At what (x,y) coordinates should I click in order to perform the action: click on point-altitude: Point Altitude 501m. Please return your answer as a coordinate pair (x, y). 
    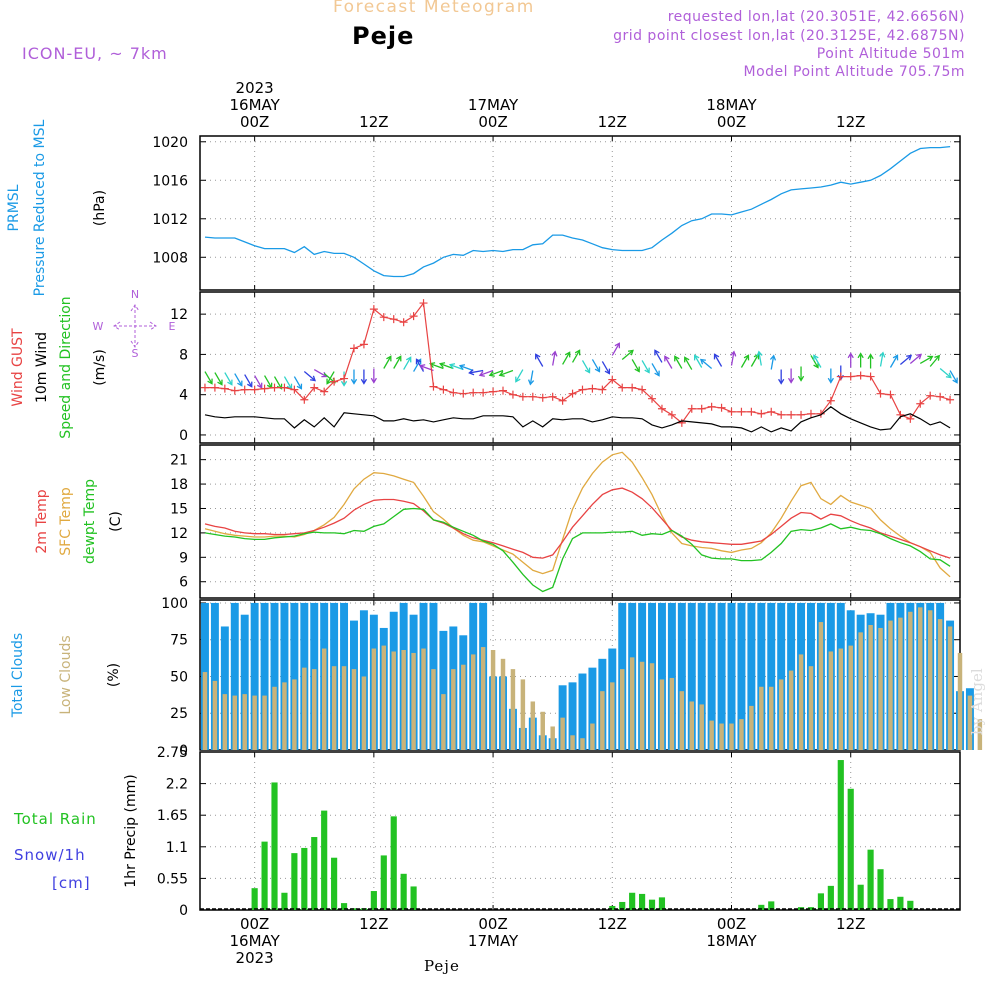
    Looking at the image, I should click on (890, 54).